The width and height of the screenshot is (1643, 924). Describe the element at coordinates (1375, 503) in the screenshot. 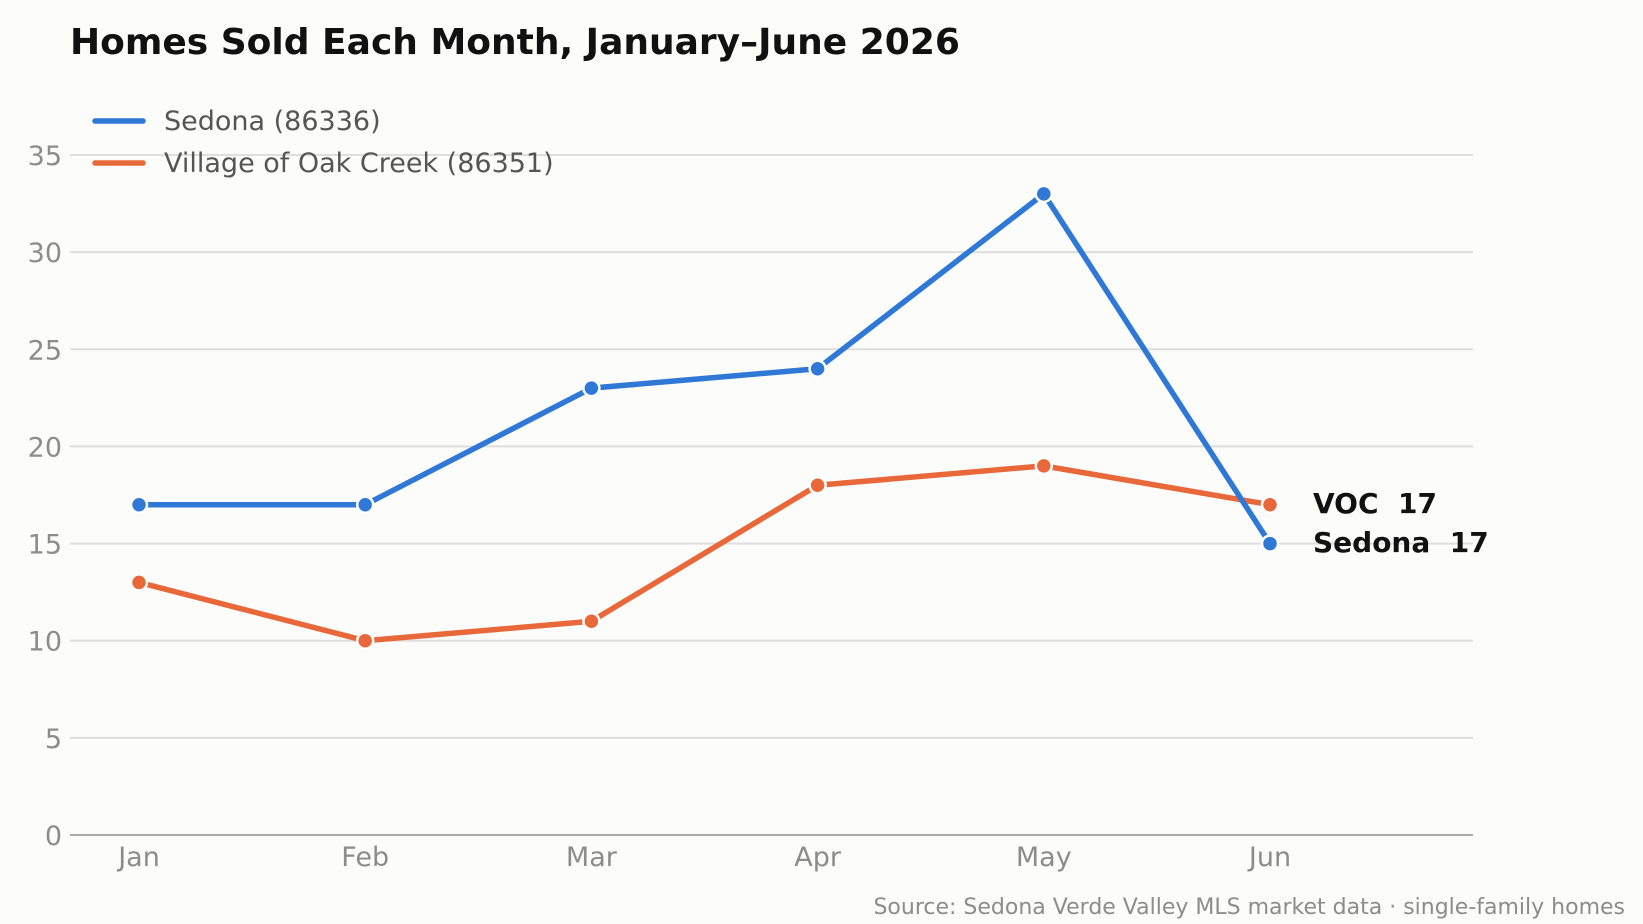

I see `end-label: VOC 17` at that location.